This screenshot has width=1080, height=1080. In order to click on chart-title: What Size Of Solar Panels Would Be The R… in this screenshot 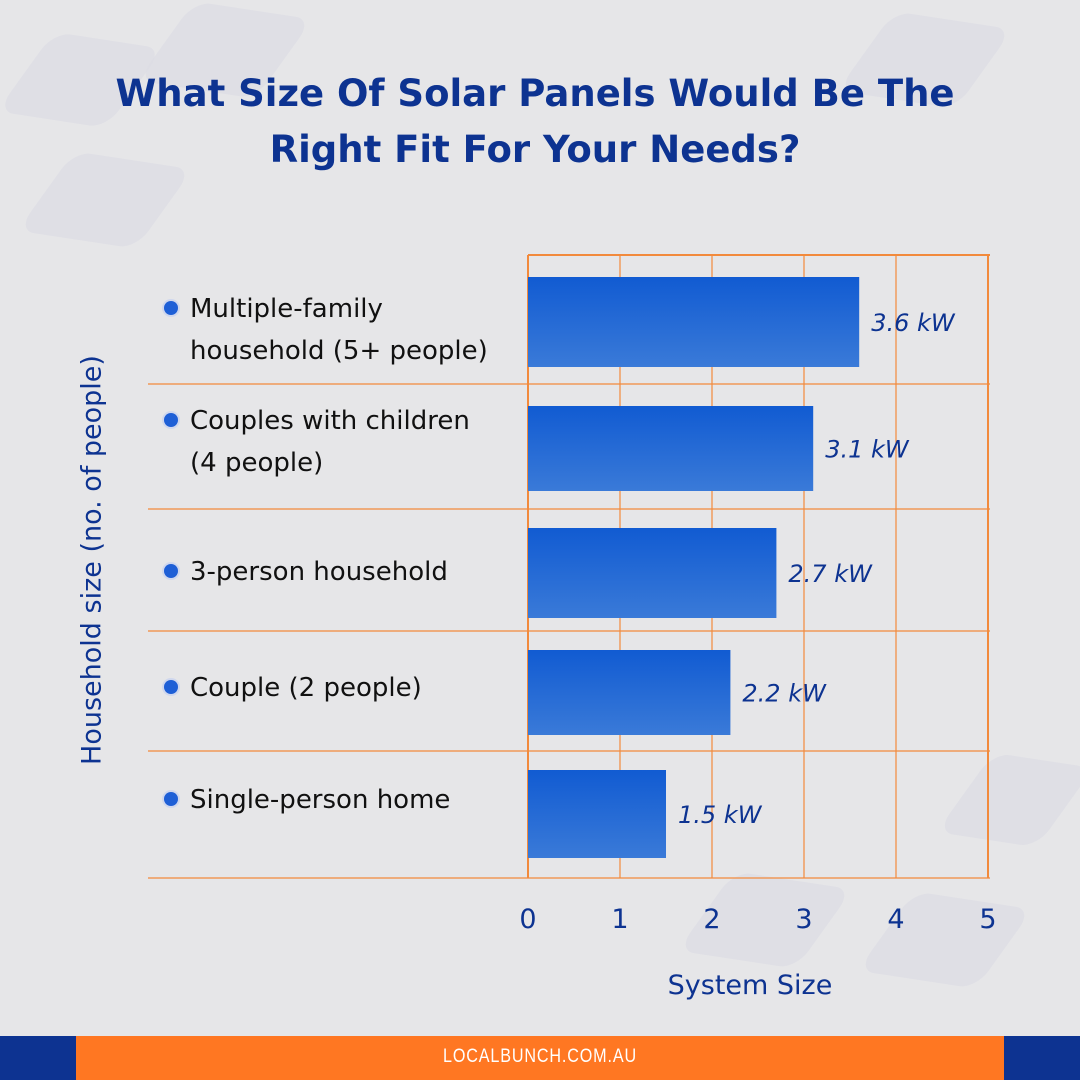, I will do `click(535, 122)`.